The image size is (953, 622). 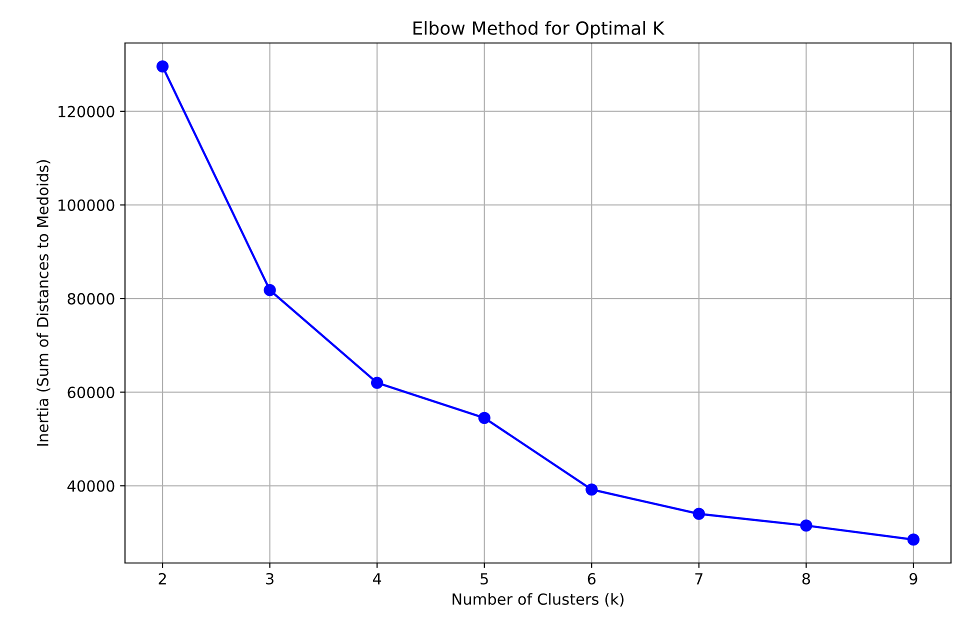 What do you see at coordinates (91, 392) in the screenshot?
I see `y-tick-label: 60000` at bounding box center [91, 392].